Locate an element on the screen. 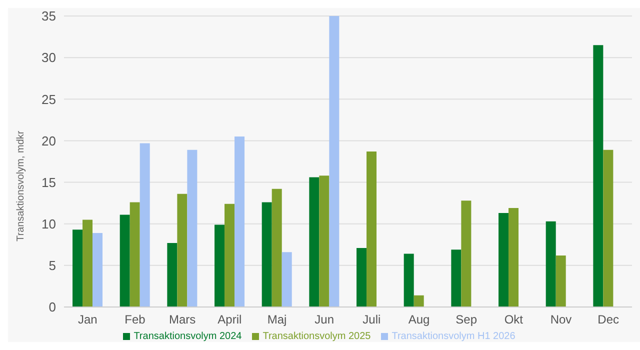  y-tick-label: 30 is located at coordinates (49, 58).